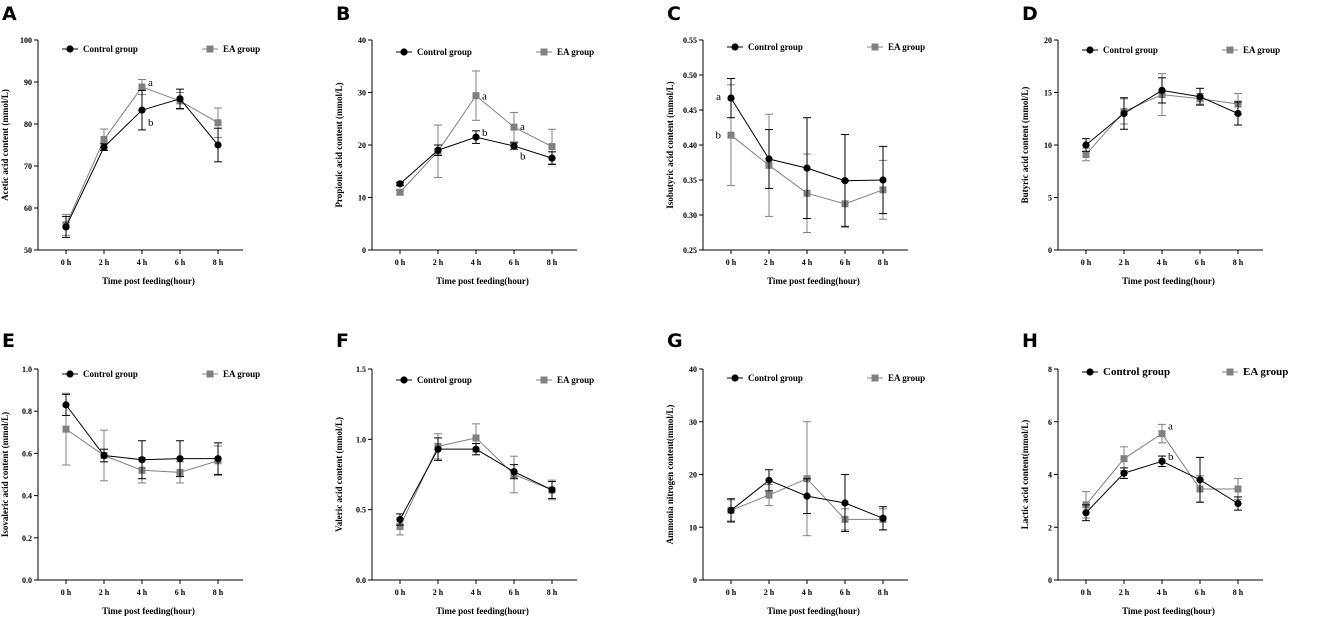 This screenshot has width=1325, height=623. I want to click on panel-g-legend-control-marker, so click(735, 378).